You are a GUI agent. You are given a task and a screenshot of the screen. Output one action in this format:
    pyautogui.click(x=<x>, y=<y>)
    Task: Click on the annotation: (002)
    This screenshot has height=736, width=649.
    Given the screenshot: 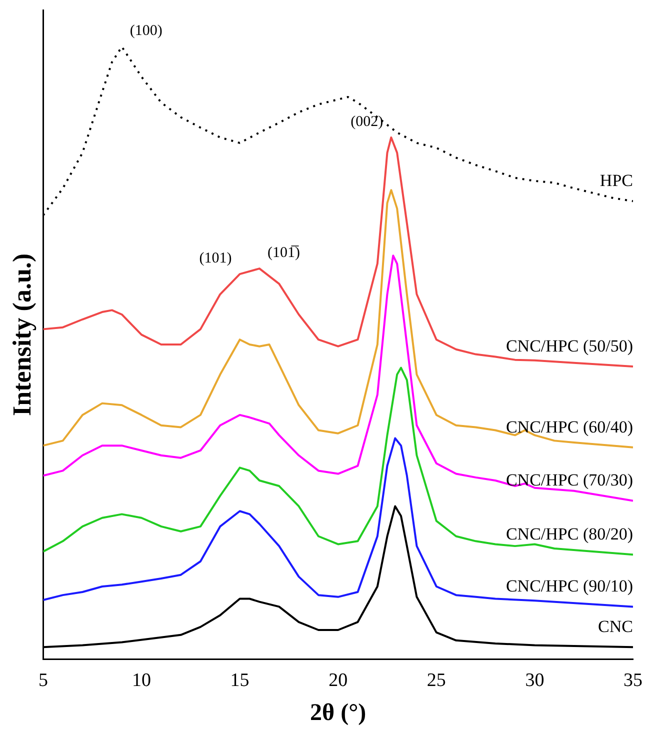 What is the action you would take?
    pyautogui.click(x=367, y=122)
    